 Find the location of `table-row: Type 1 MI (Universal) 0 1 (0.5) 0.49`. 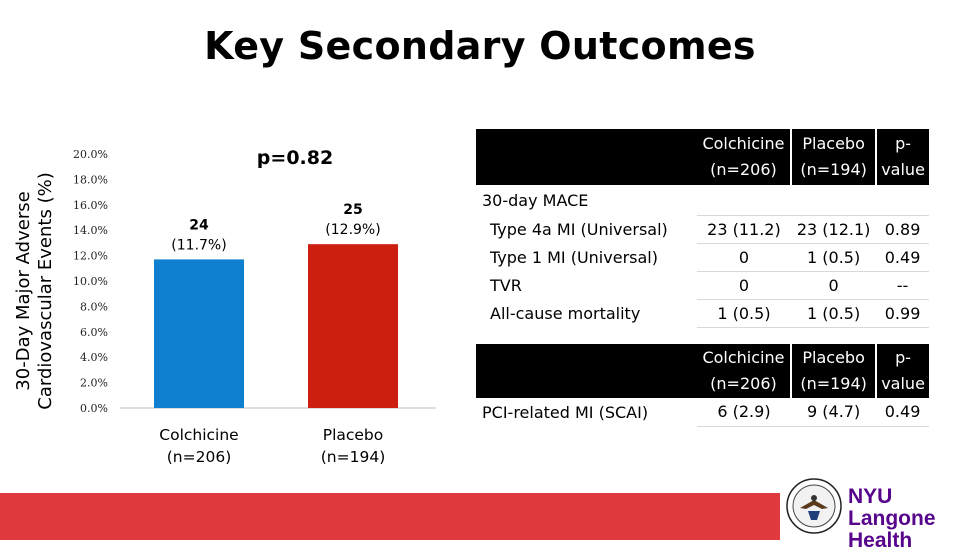

table-row: Type 1 MI (Universal) 0 1 (0.5) 0.49 is located at coordinates (702, 257).